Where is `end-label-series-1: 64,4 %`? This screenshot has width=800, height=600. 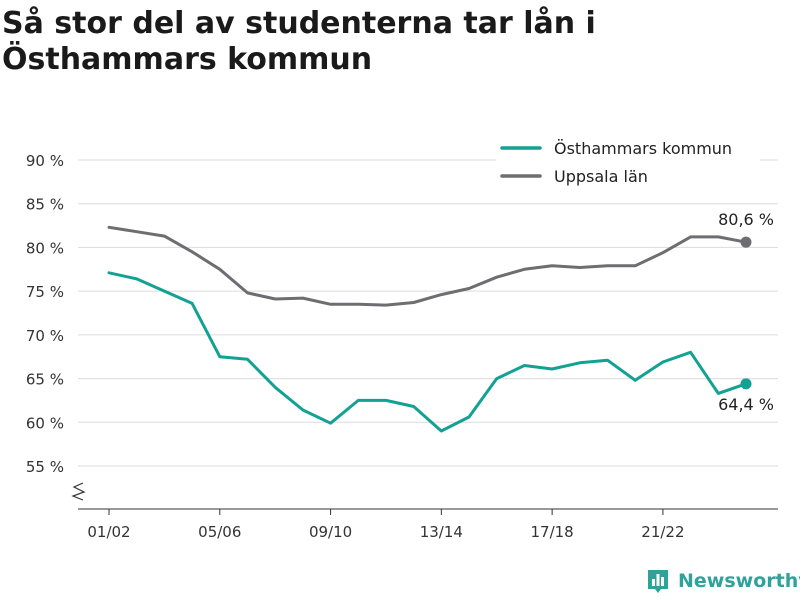 end-label-series-1: 64,4 % is located at coordinates (746, 404).